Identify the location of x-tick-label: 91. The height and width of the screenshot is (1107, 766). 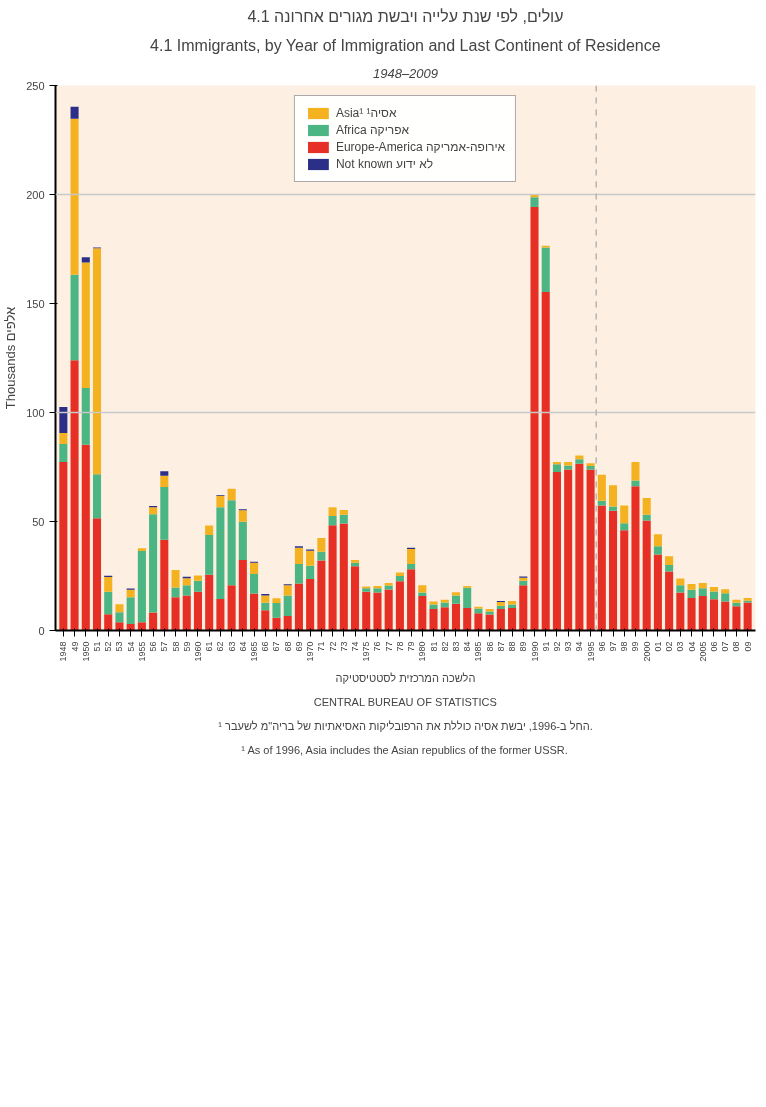
(545, 646).